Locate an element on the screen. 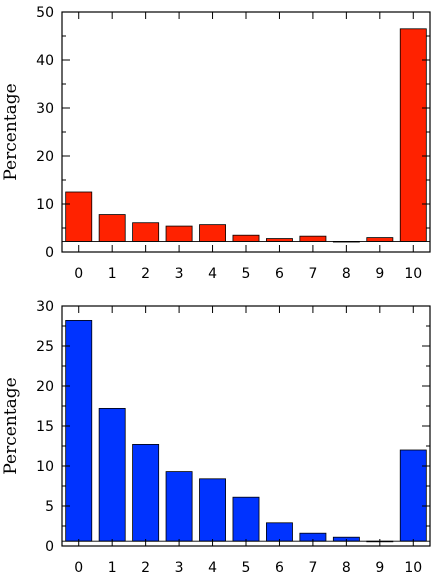 This screenshot has width=437, height=578. bottom-y-tick-label-0: 0 is located at coordinates (49, 547).